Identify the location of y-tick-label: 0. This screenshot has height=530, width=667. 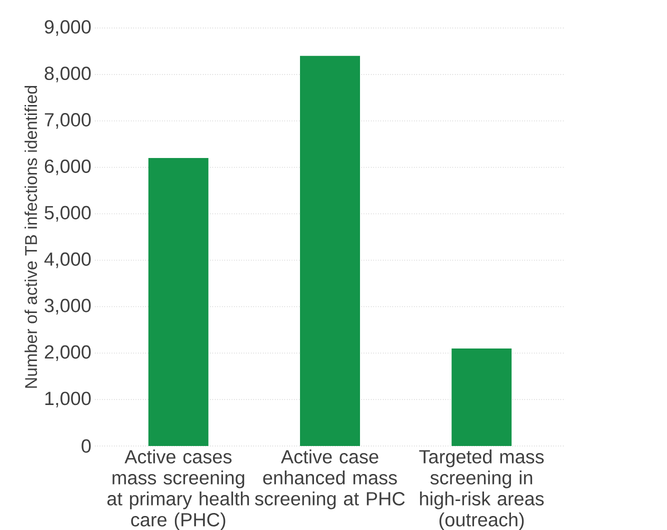
(86, 446).